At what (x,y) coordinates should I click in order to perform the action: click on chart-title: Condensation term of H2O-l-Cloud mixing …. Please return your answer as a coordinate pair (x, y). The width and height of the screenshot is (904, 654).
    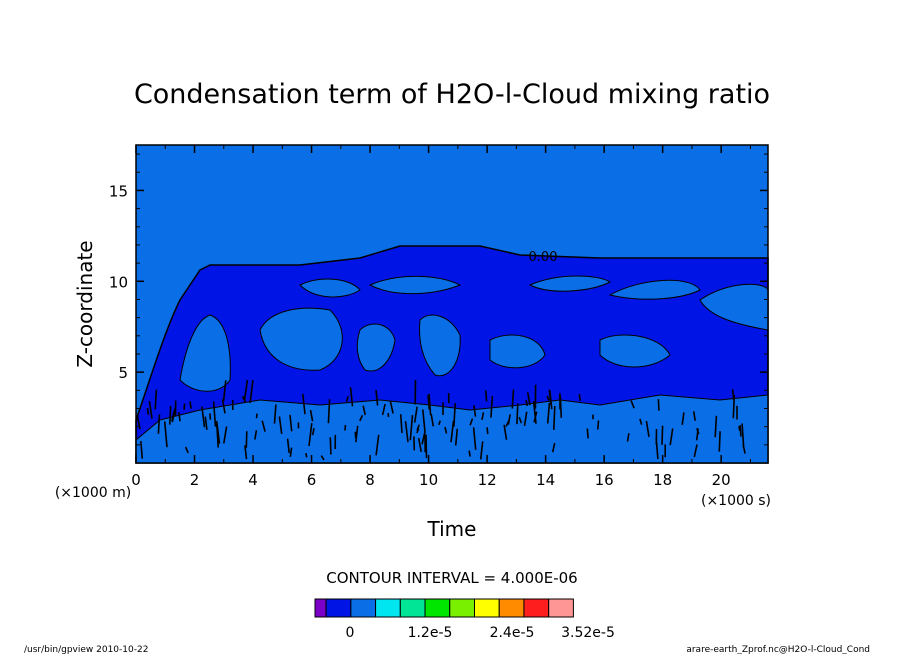
    Looking at the image, I should click on (452, 94).